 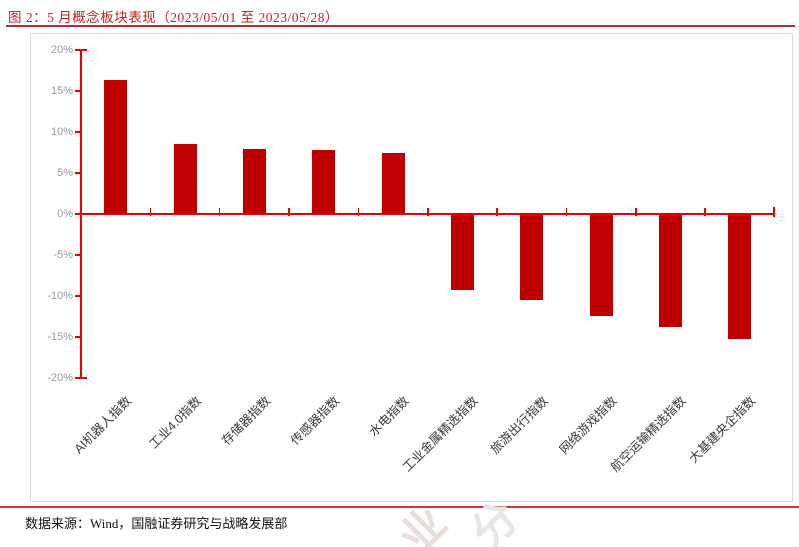 What do you see at coordinates (174, 17) in the screenshot?
I see `figure-title: 图 2：5 月概念板块表现（2023/05/01 至 2023/05/28）` at bounding box center [174, 17].